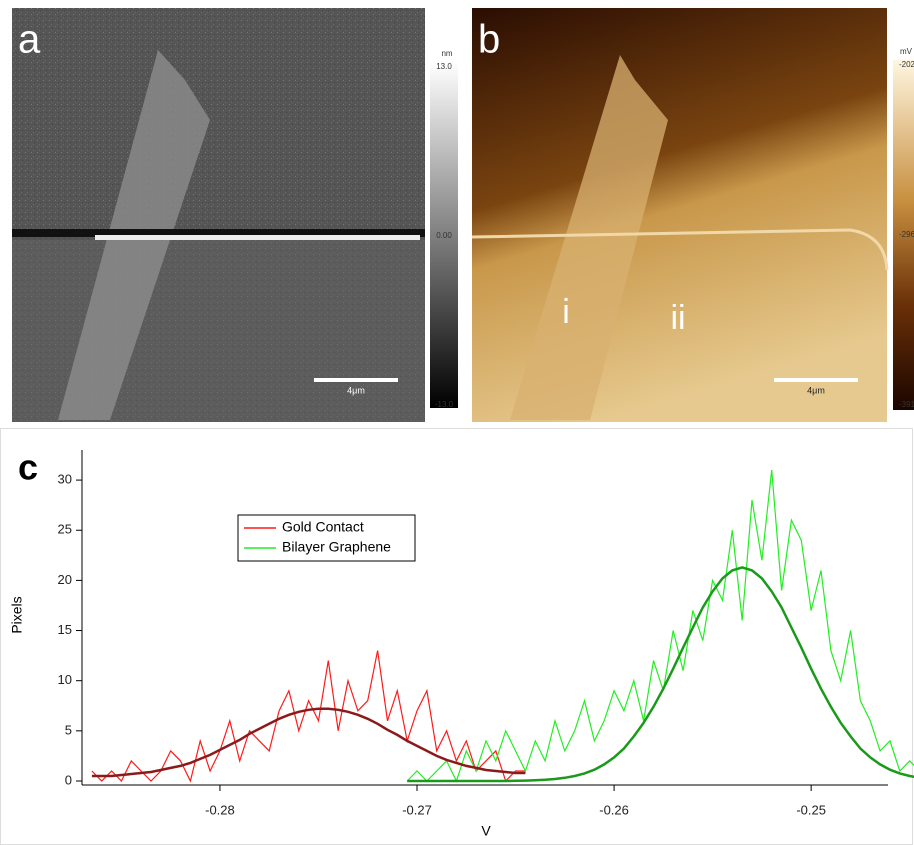 This screenshot has width=914, height=845. What do you see at coordinates (906, 404) in the screenshot?
I see `colorbar-tick-label: -391` at bounding box center [906, 404].